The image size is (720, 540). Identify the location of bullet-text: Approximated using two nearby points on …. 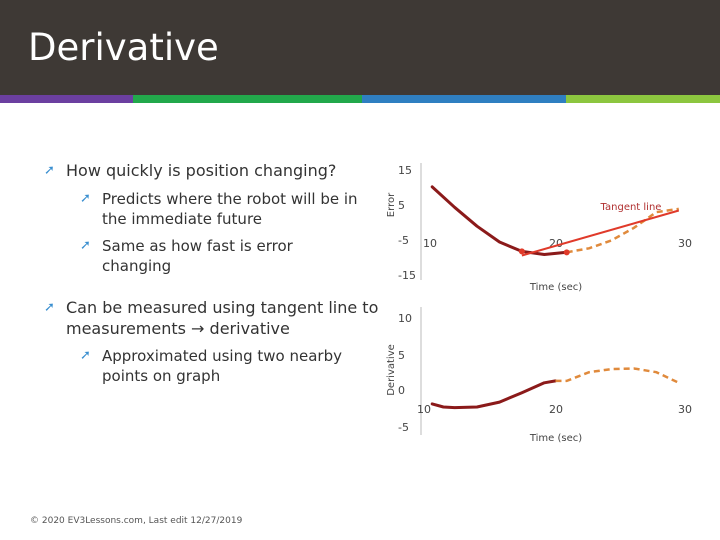
(222, 366).